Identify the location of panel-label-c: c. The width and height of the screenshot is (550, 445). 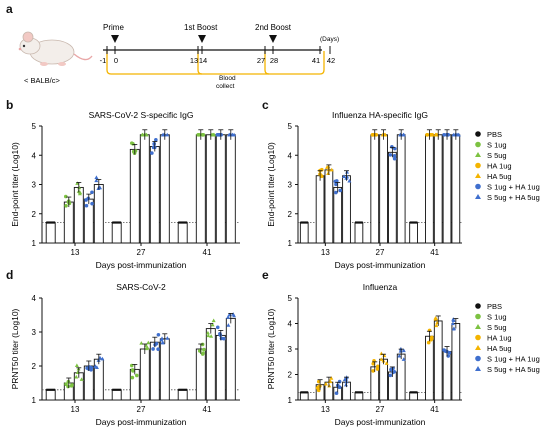
(265, 105).